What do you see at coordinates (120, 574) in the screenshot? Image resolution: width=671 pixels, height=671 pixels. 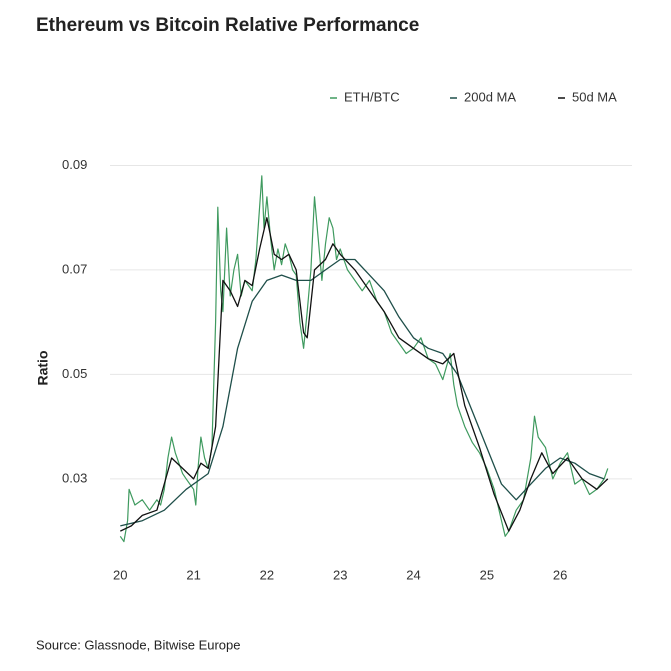 I see `x-tick-label: 20` at bounding box center [120, 574].